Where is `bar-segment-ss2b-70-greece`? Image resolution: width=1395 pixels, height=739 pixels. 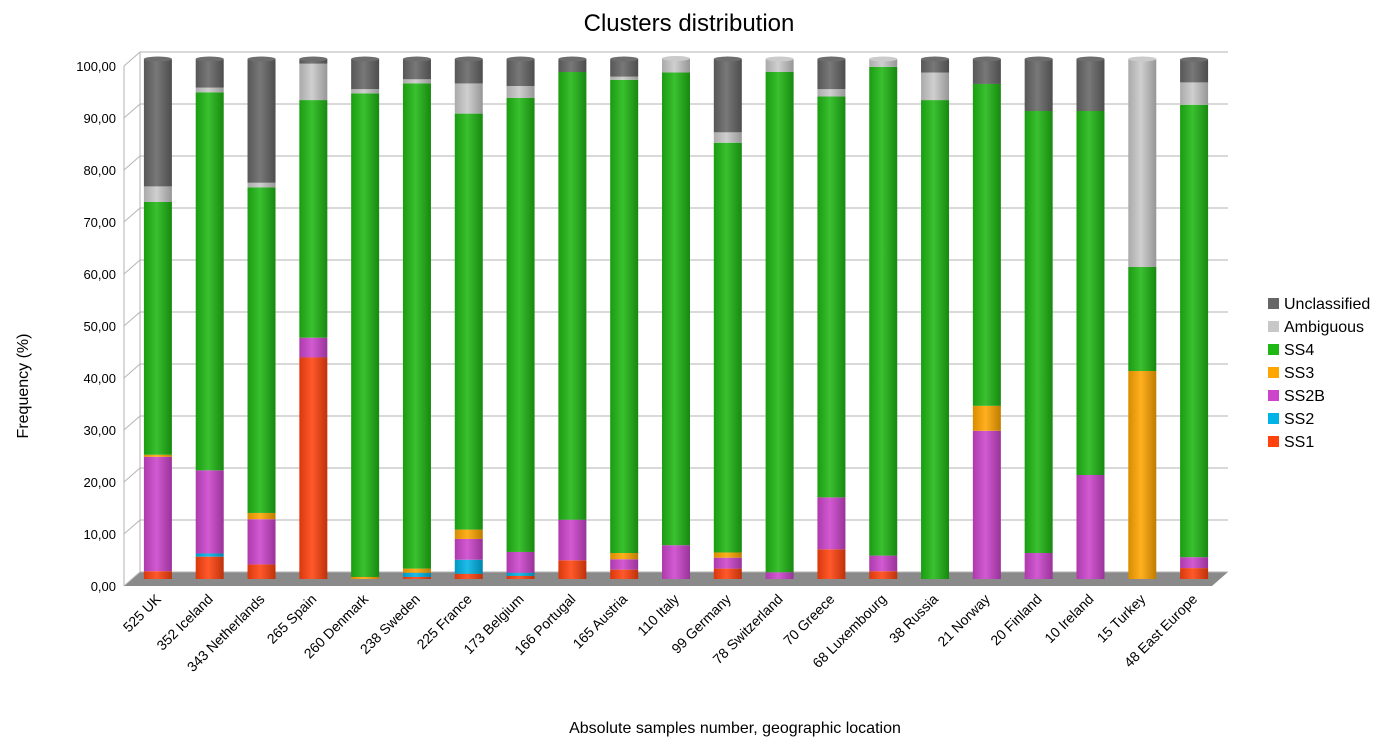 bar-segment-ss2b-70-greece is located at coordinates (831, 523).